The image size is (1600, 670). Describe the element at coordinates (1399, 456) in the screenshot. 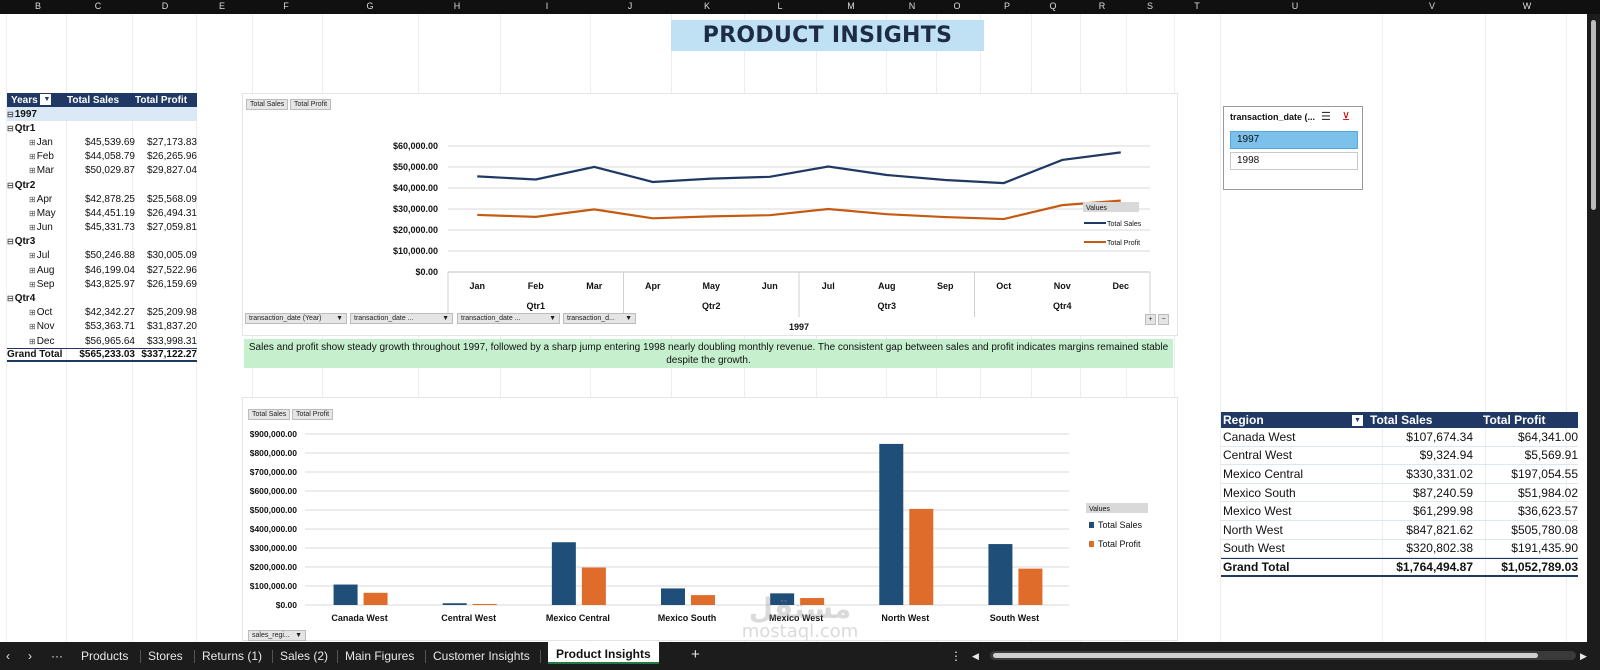

I see `table-row: Central West $9,324.94 $5,569.91` at that location.